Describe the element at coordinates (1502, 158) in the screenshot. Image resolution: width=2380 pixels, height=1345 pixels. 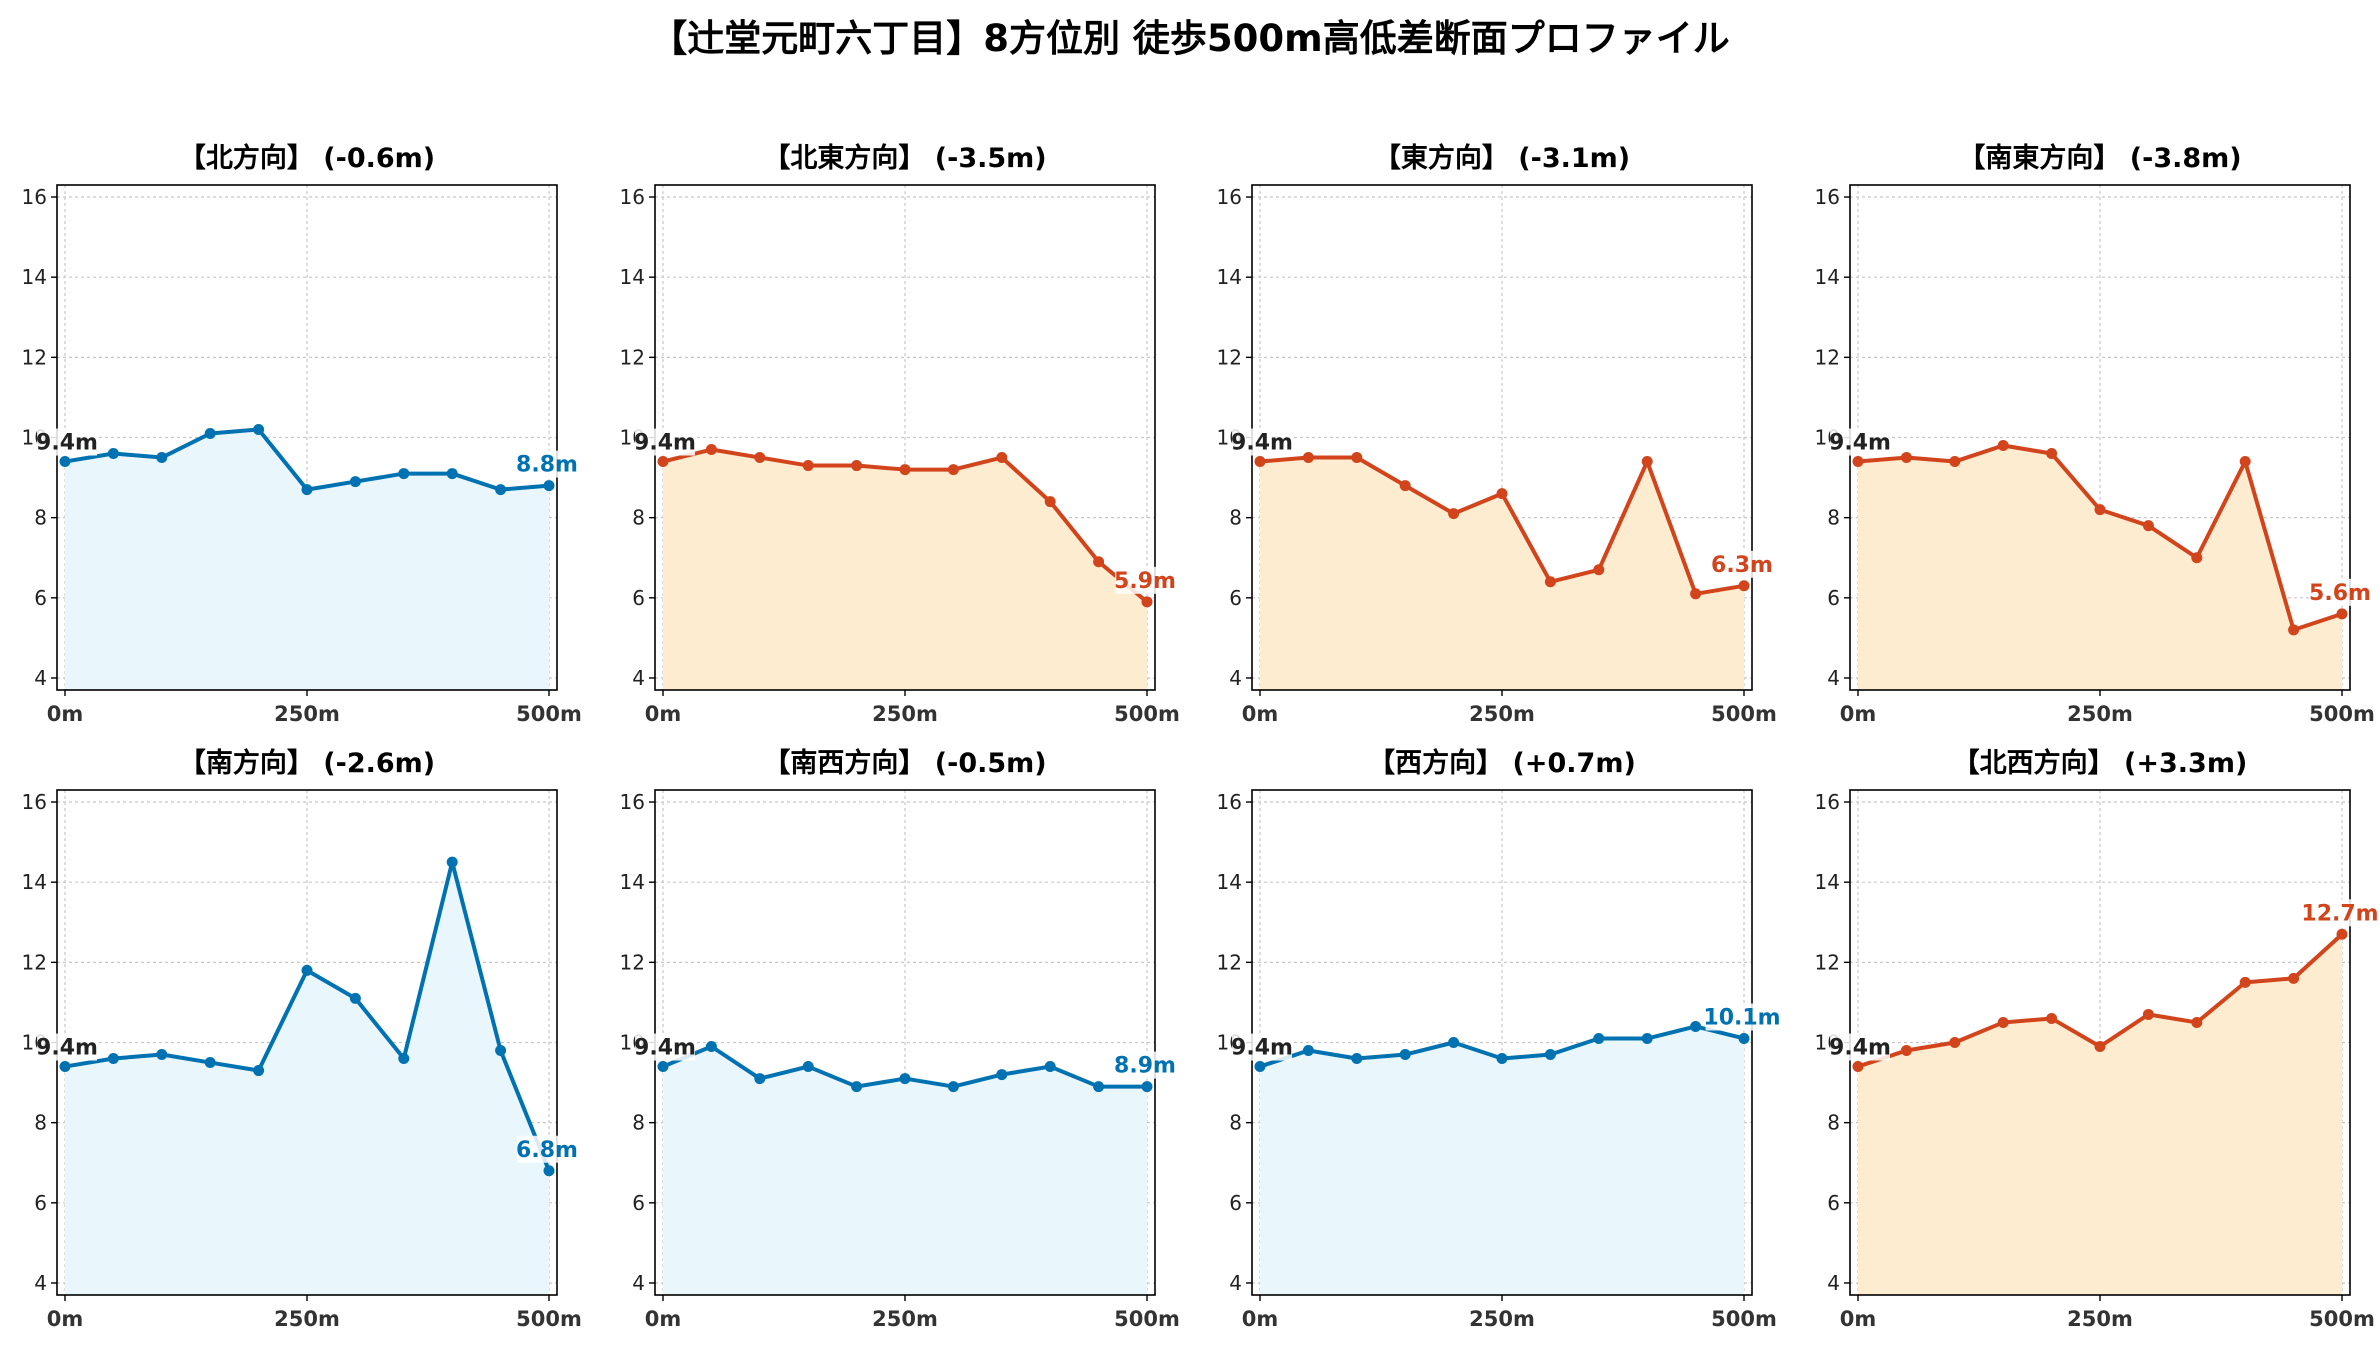
I see `panel-title: 【東方向】 (-3.1m)` at that location.